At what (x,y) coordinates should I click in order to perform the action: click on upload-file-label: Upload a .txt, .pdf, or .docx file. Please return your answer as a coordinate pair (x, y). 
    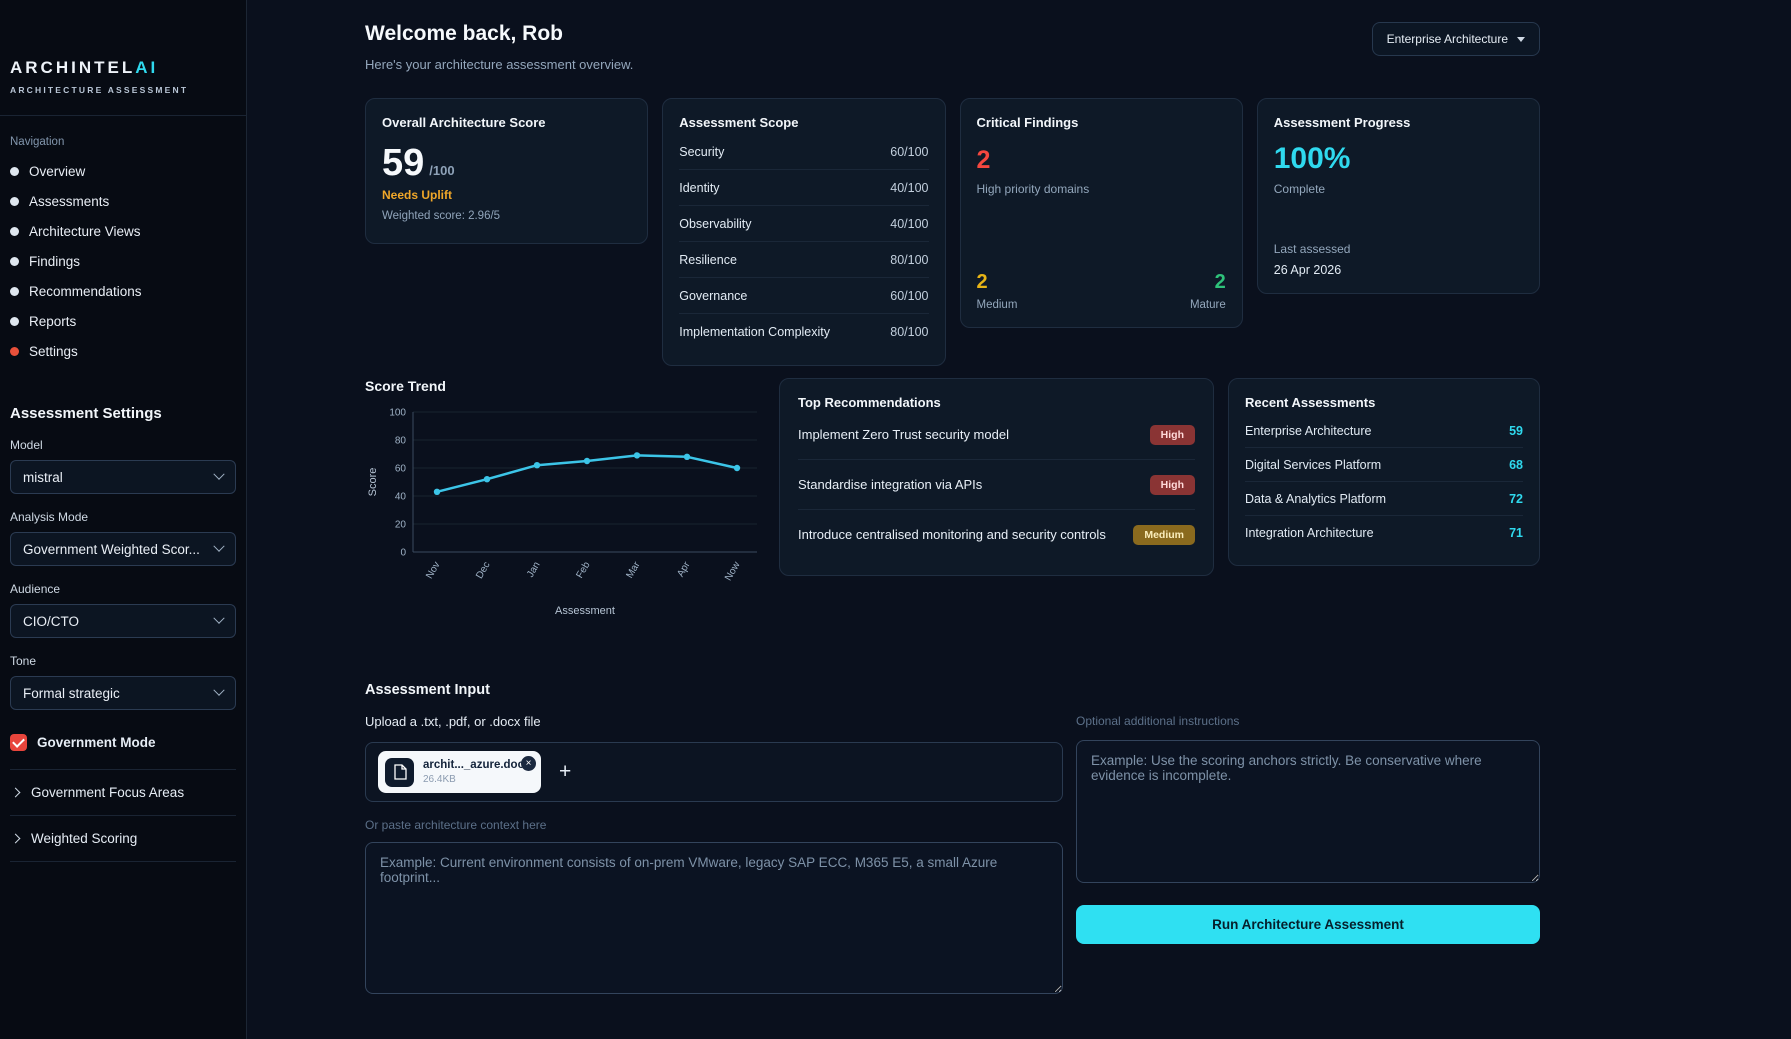
    Looking at the image, I should click on (453, 721).